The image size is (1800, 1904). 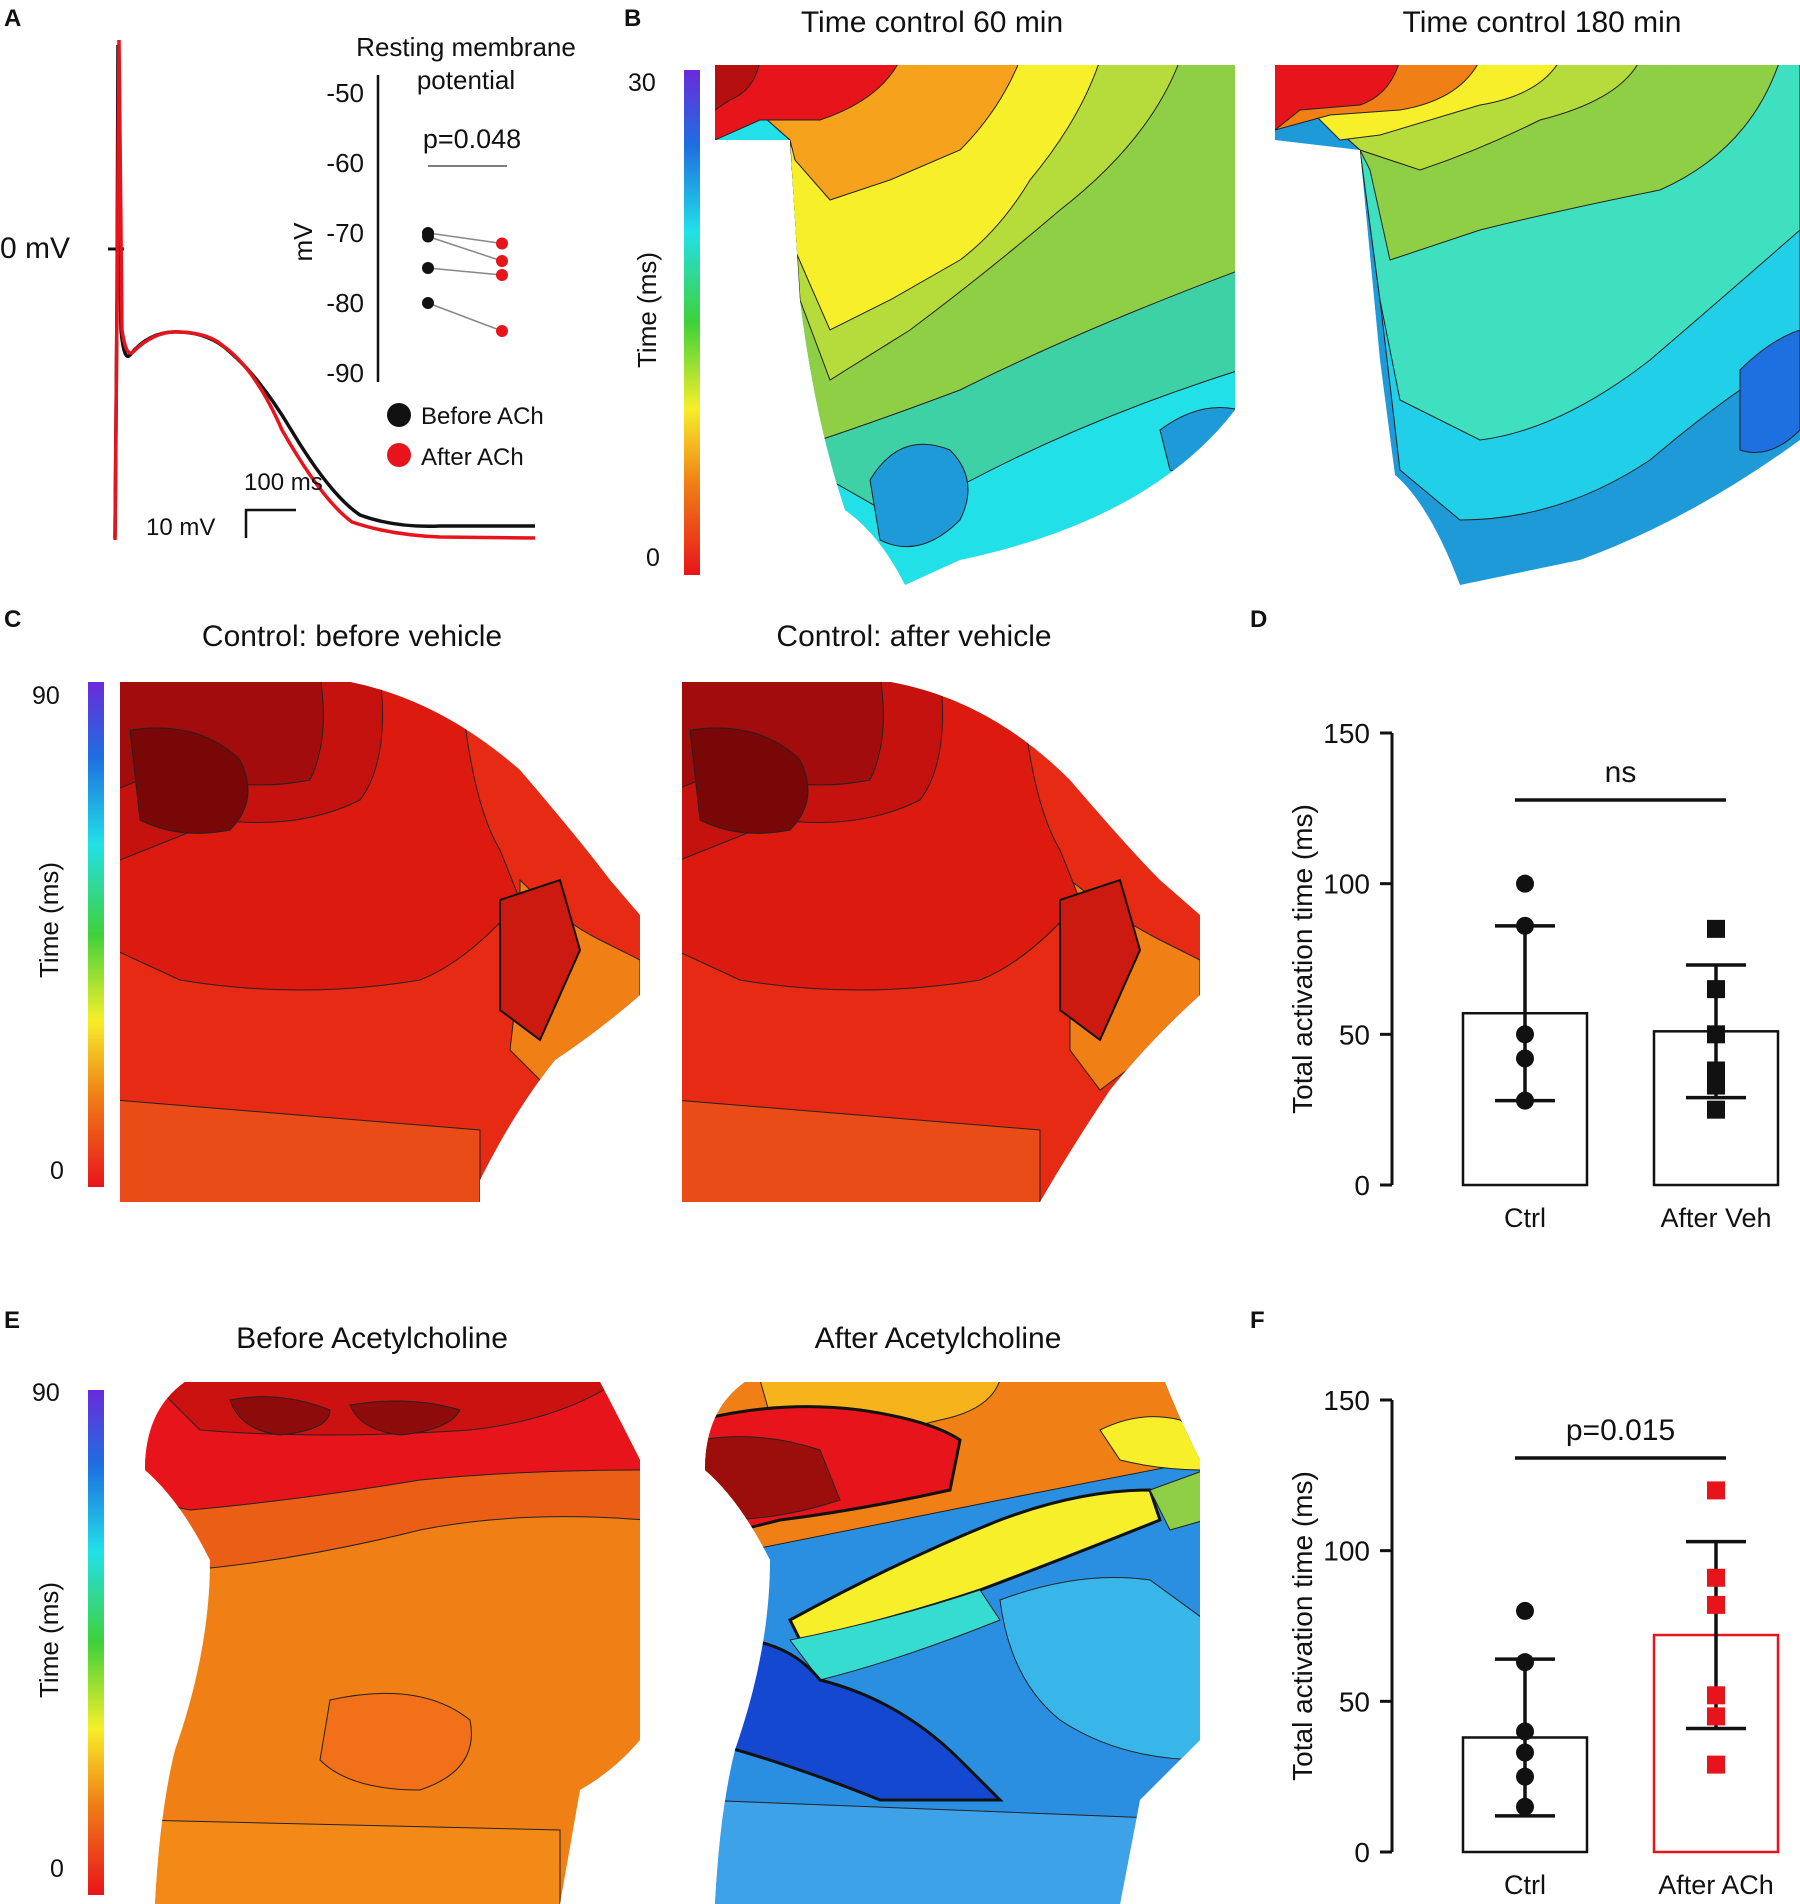 I want to click on colorbar-c-min: 0, so click(x=57, y=1171).